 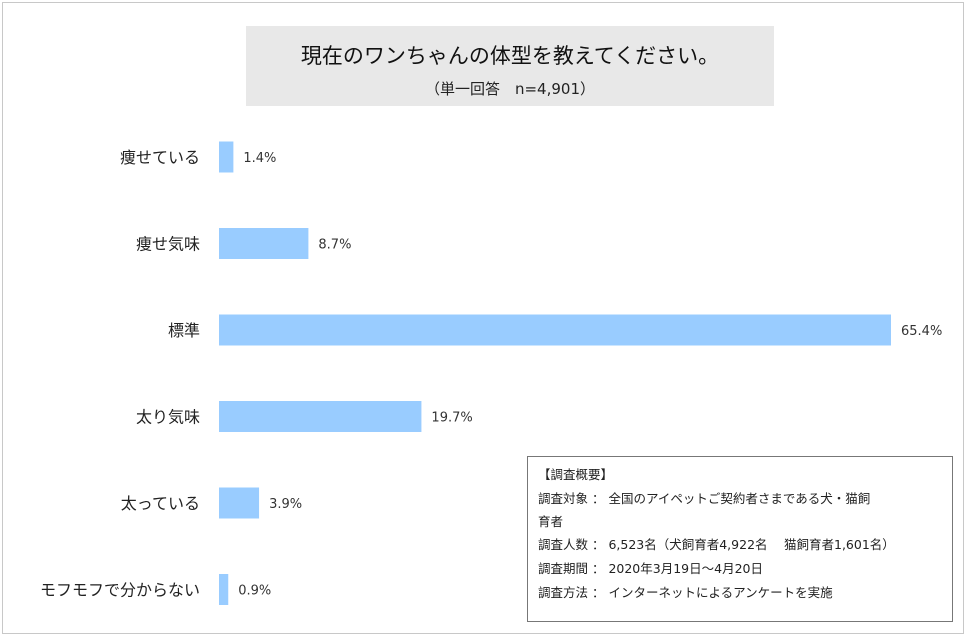 I want to click on title-box: 現在のワンちゃんの体型を教えてください。 （単一回答 n=4,901）, so click(x=510, y=66).